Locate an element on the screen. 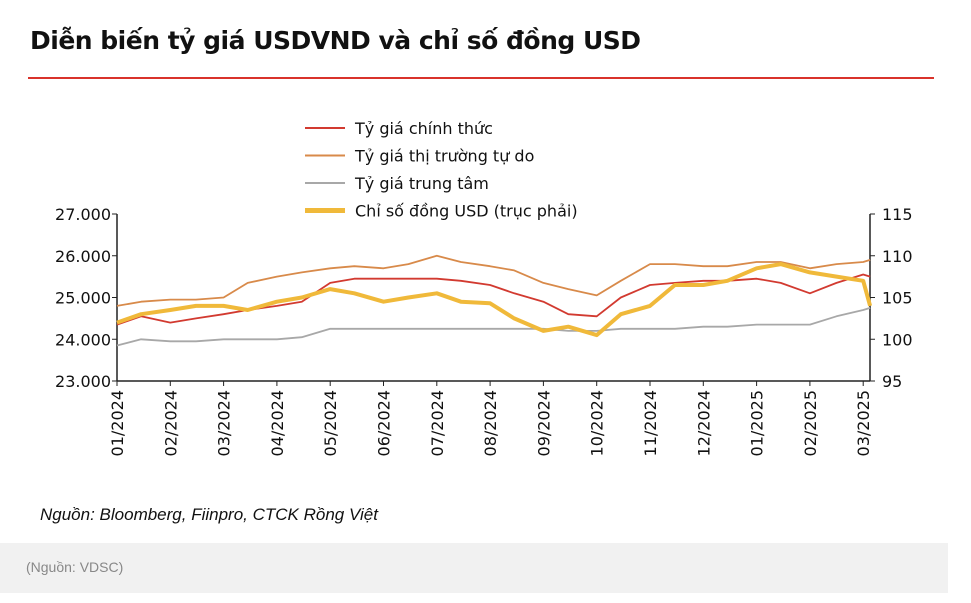  left-tick-label: 25.000 is located at coordinates (83, 298).